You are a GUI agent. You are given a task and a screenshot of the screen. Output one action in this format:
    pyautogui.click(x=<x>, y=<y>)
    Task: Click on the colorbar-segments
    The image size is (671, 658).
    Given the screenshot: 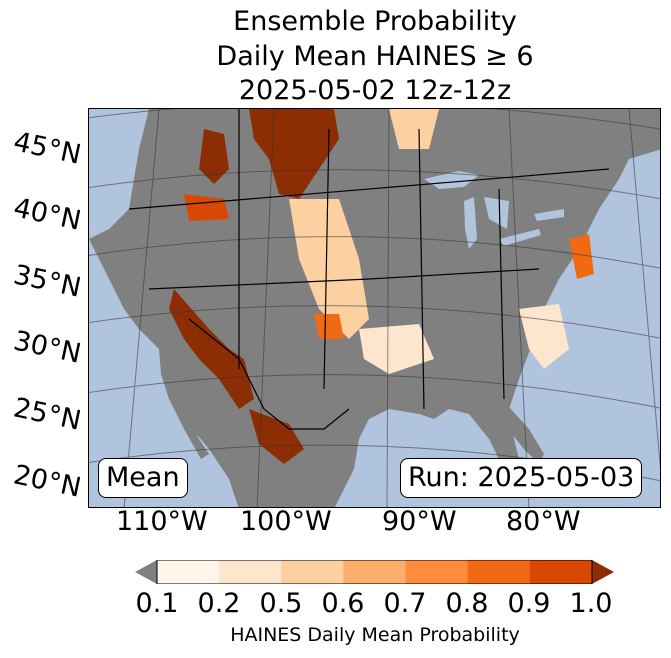 What is the action you would take?
    pyautogui.click(x=375, y=572)
    